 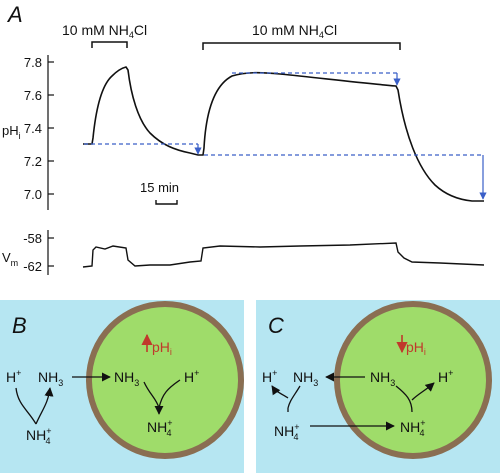 I want to click on panel-b-outside-h: H+, so click(x=13, y=376).